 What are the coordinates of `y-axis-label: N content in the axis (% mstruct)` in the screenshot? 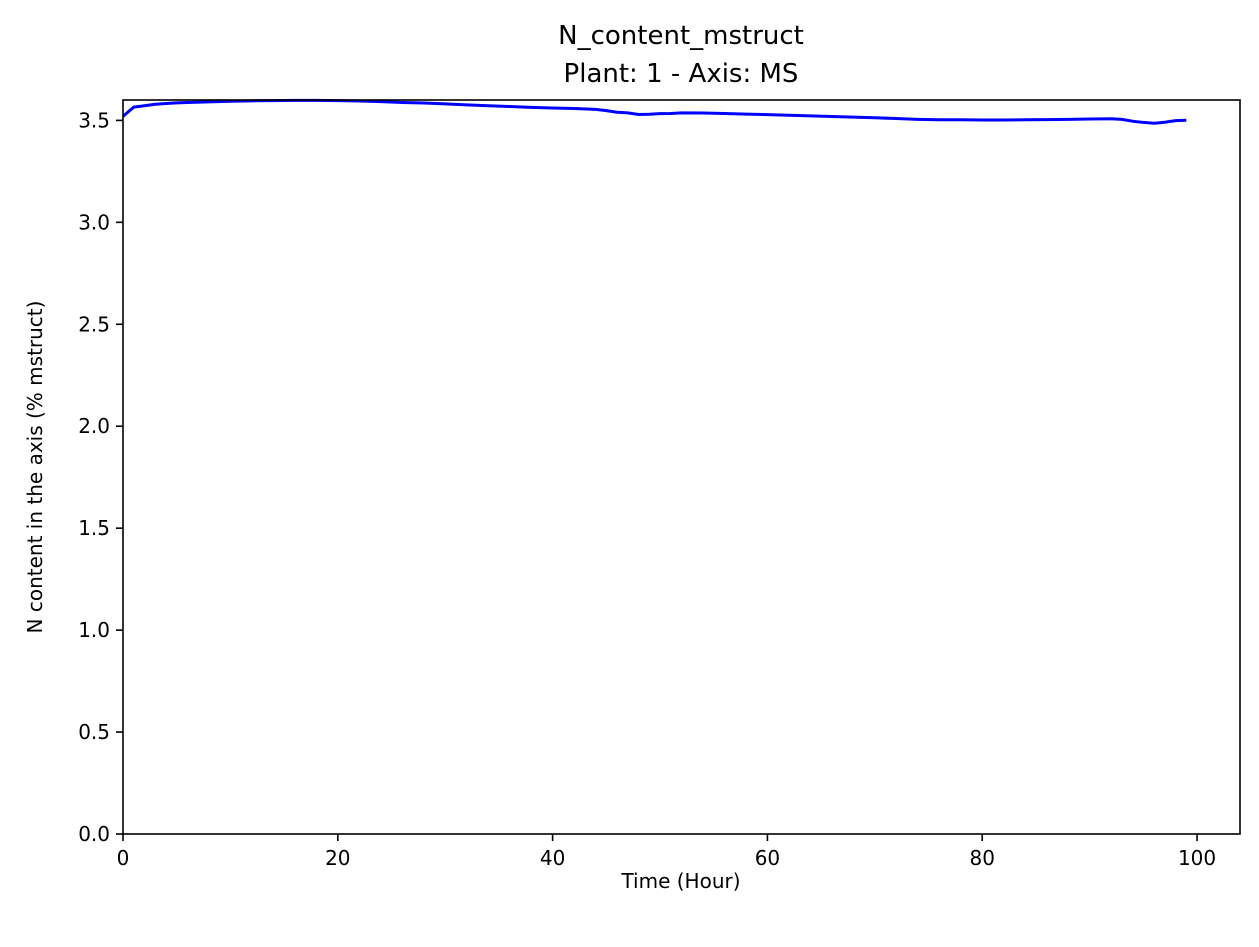 It's located at (35, 467).